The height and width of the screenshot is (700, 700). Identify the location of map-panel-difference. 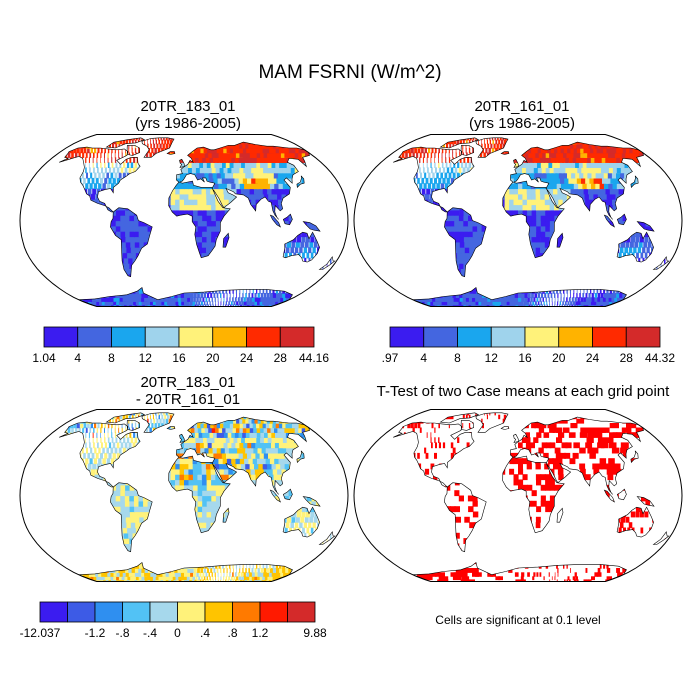
(184, 495).